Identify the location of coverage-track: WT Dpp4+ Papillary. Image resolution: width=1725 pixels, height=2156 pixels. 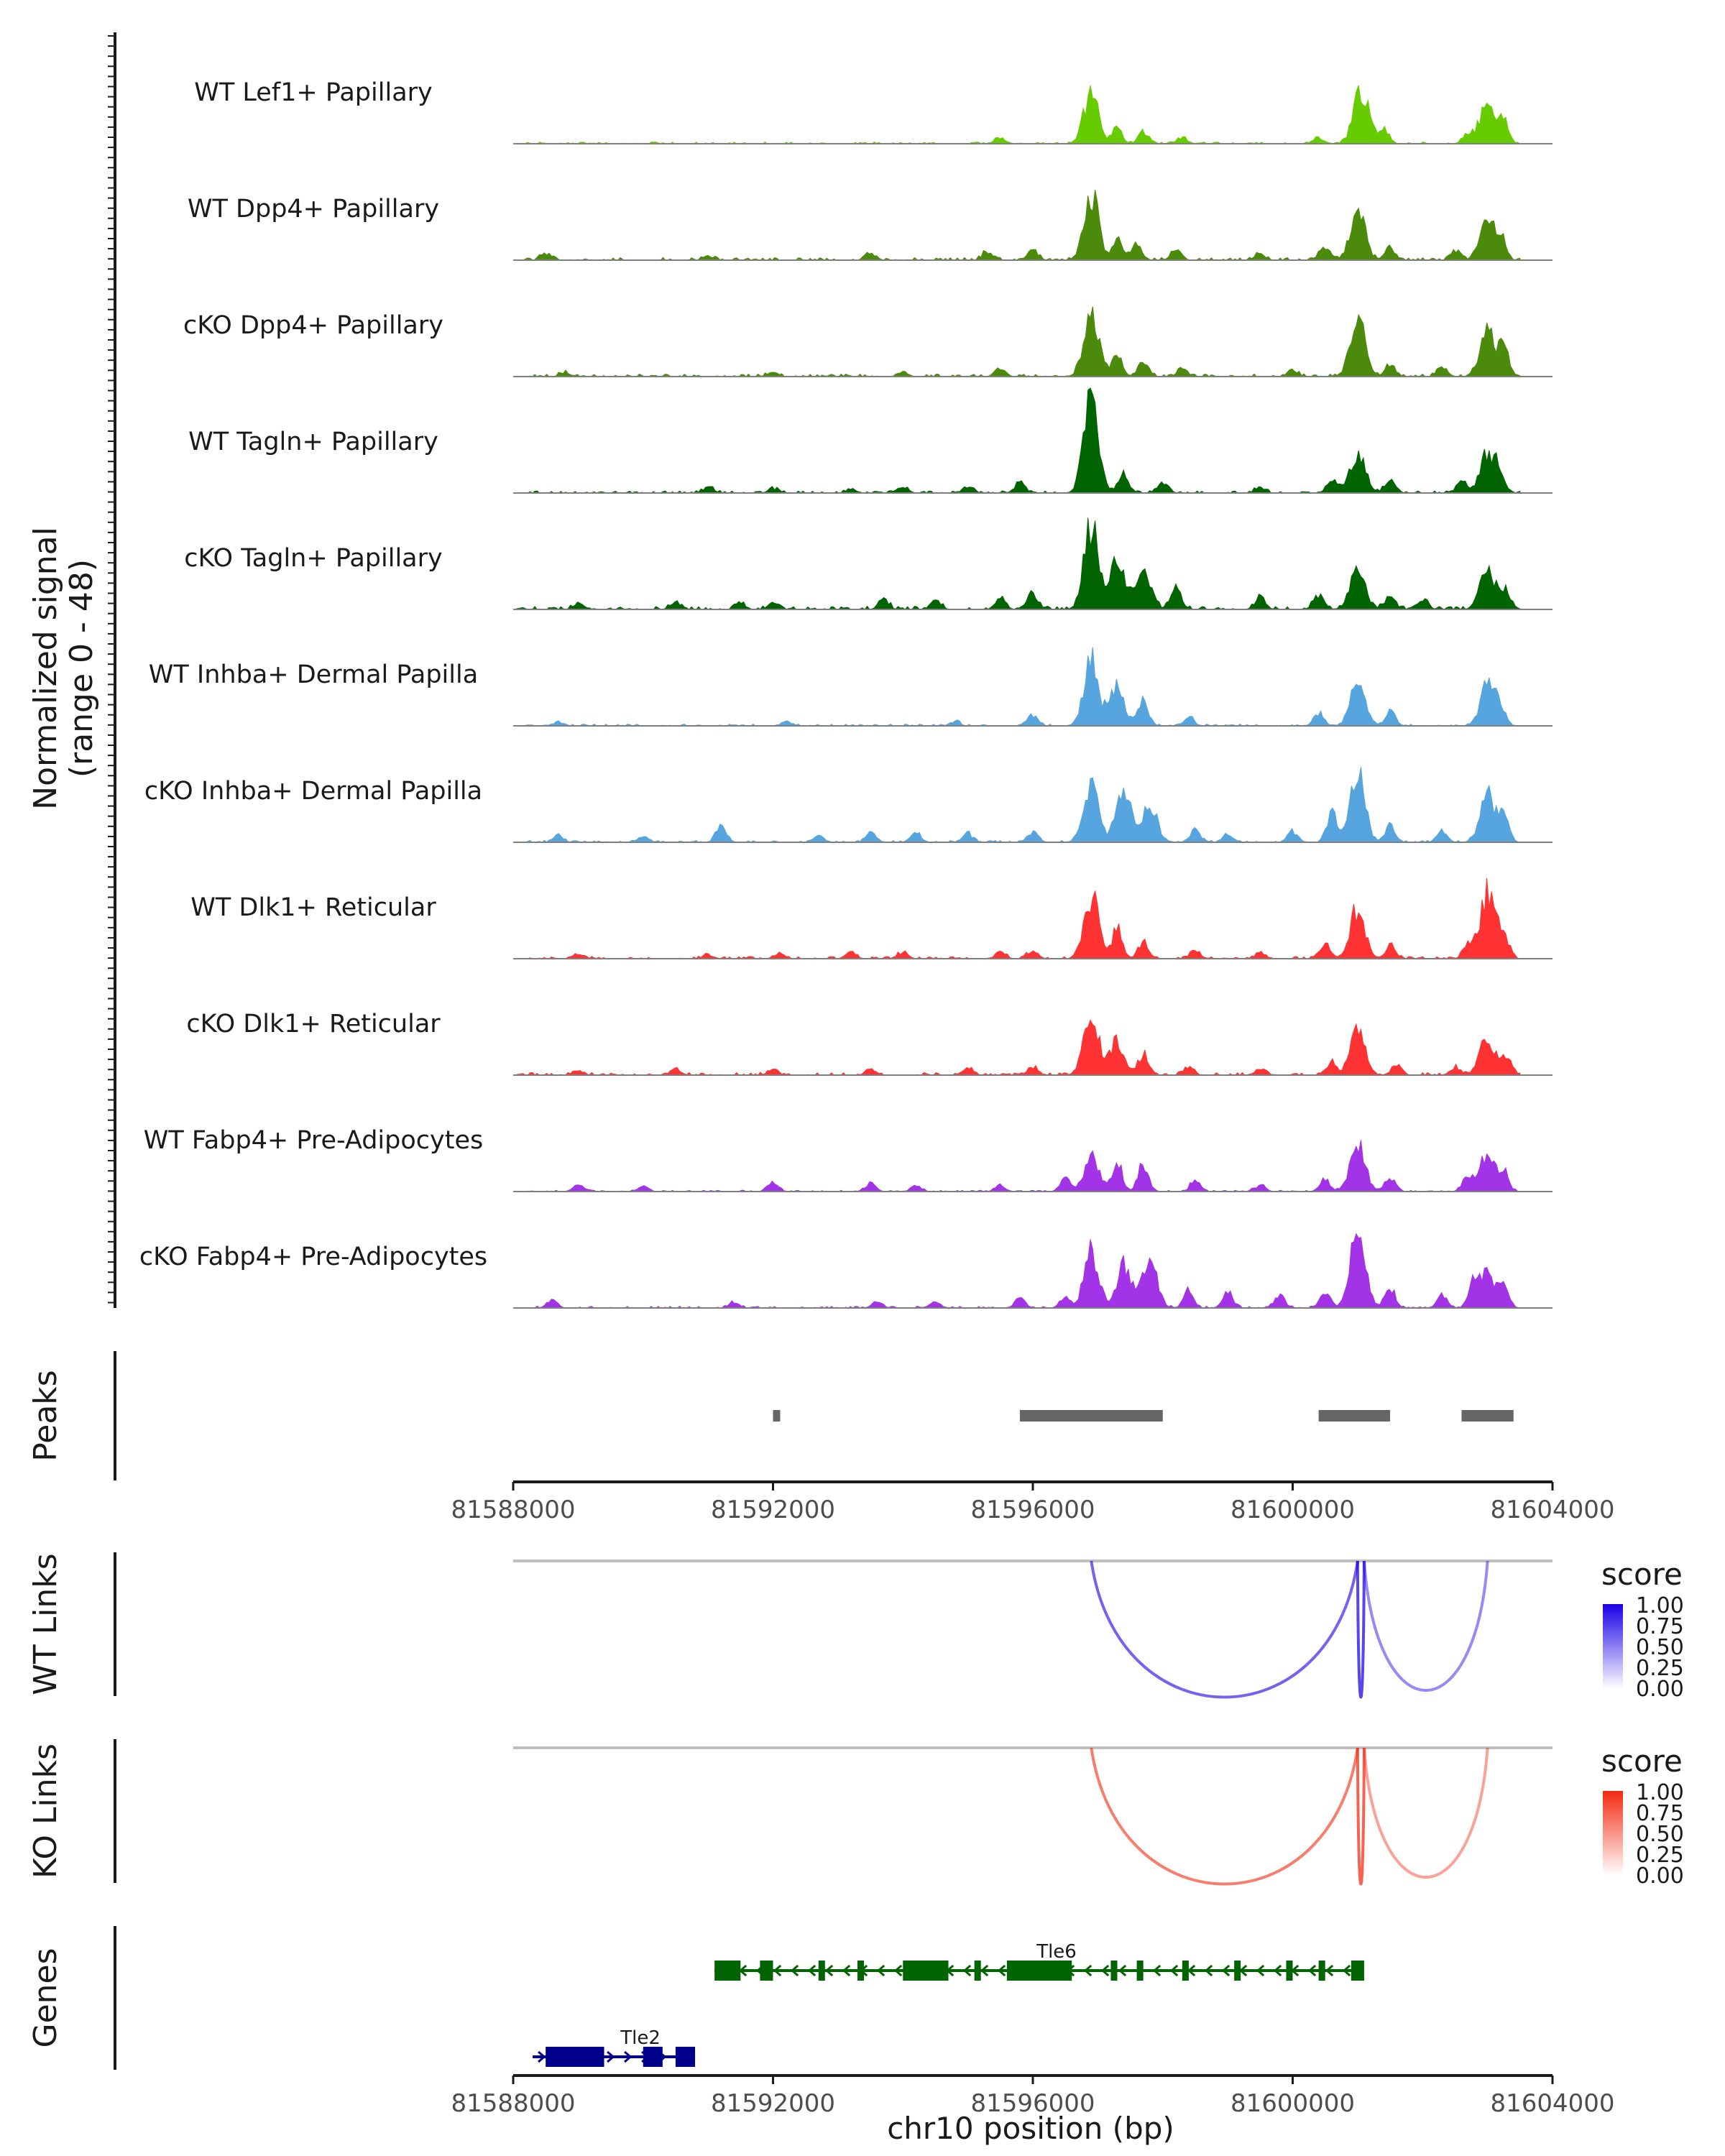
(870, 225).